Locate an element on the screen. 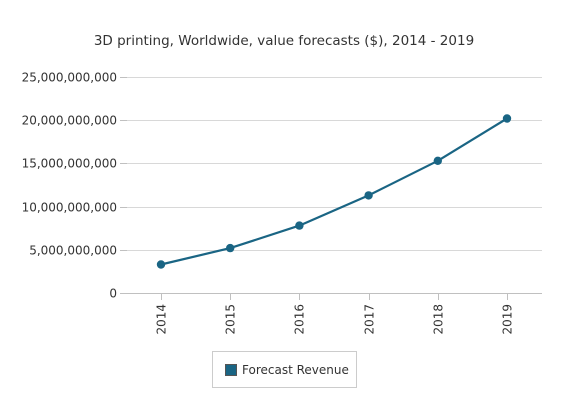 The image size is (568, 414). data-point-2014 is located at coordinates (161, 264).